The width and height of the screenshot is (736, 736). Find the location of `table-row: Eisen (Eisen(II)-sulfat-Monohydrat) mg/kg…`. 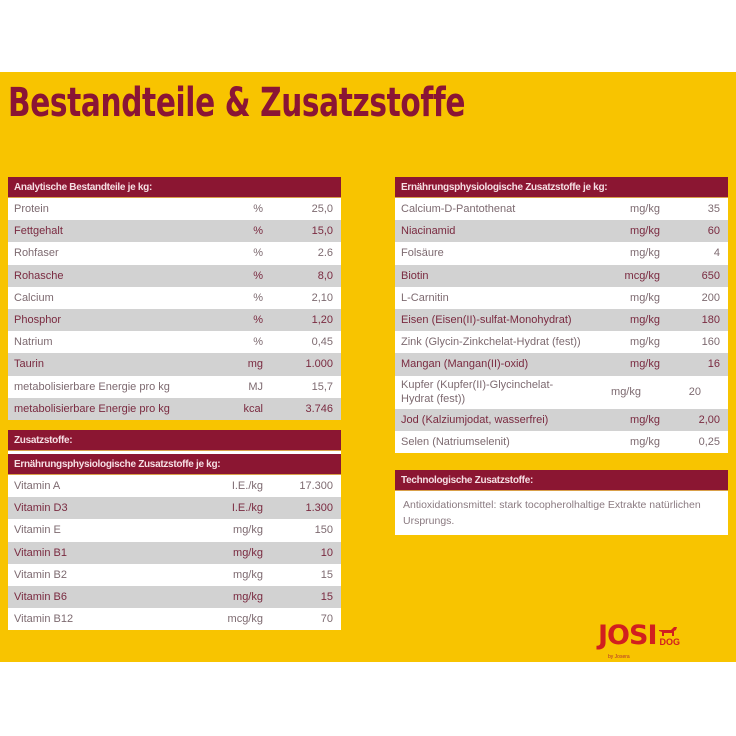

table-row: Eisen (Eisen(II)-sulfat-Monohydrat) mg/kg… is located at coordinates (561, 320).